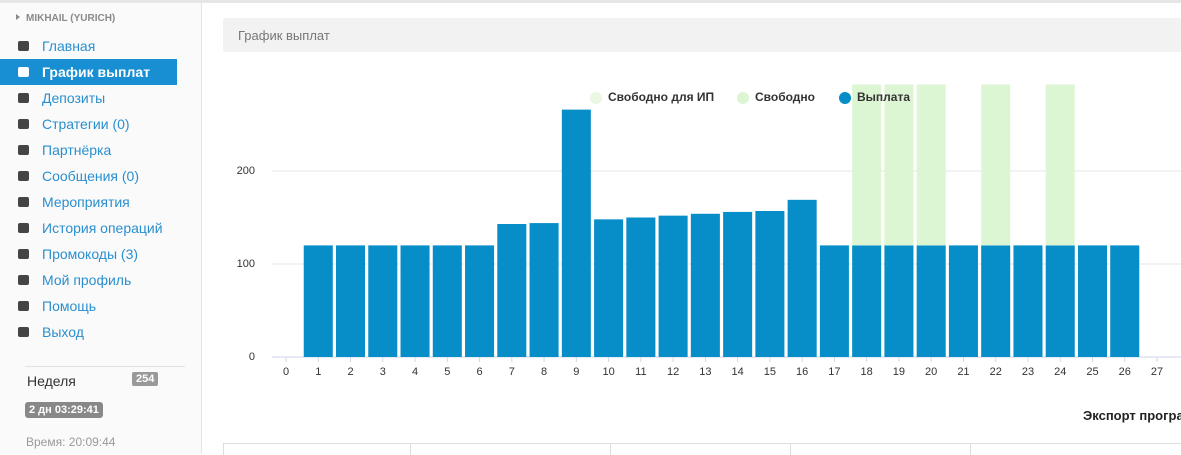 The image size is (1181, 455). Describe the element at coordinates (51, 381) in the screenshot. I see `week-label: Неделя` at that location.